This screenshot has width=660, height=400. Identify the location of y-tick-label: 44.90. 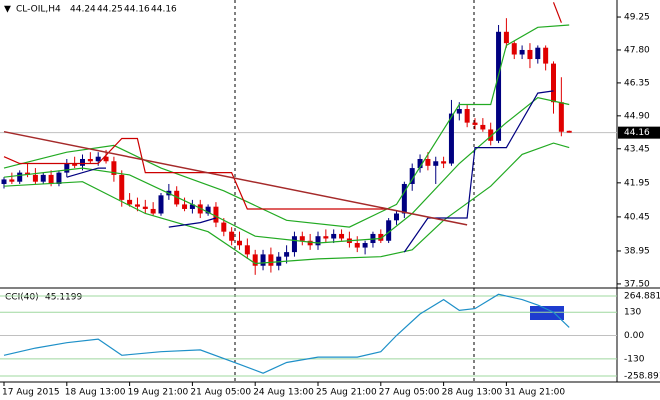
(637, 116).